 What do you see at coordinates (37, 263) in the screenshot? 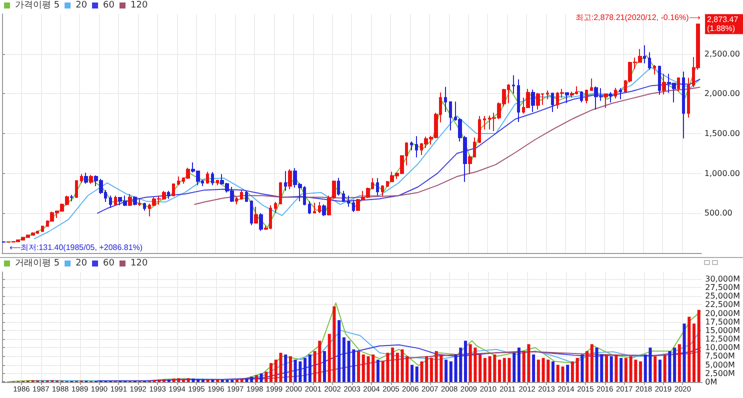
I see `legend-label: 거래이평 5` at bounding box center [37, 263].